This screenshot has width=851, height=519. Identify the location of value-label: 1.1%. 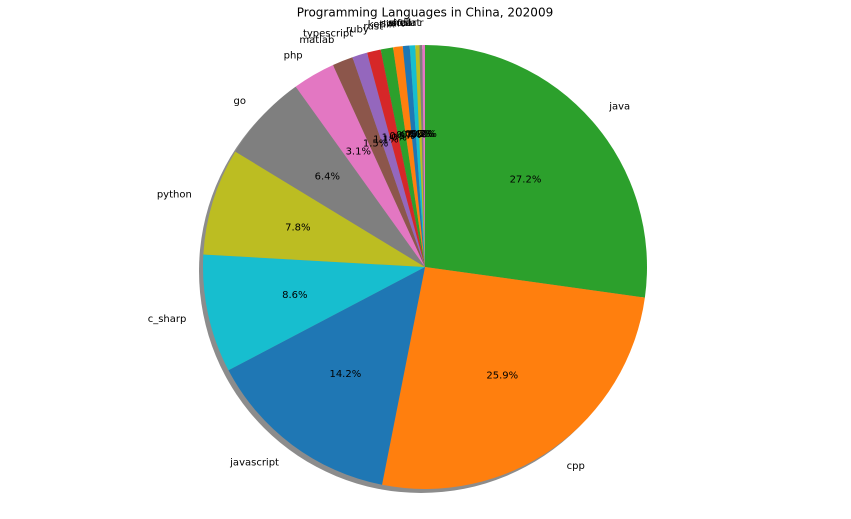
(385, 140).